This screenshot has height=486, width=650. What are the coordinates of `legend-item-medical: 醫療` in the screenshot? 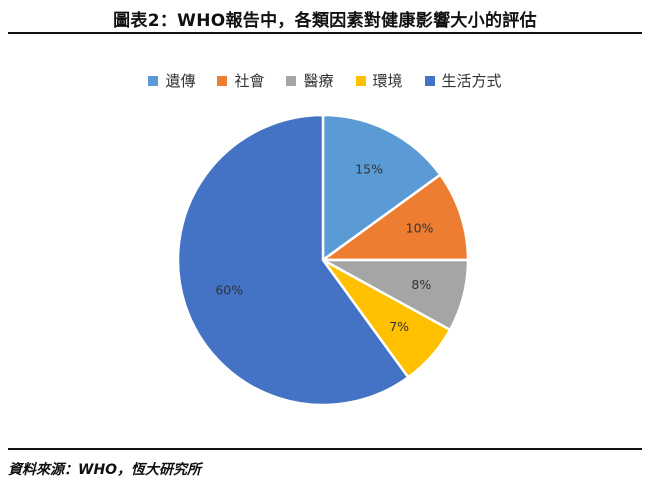 It's located at (310, 80).